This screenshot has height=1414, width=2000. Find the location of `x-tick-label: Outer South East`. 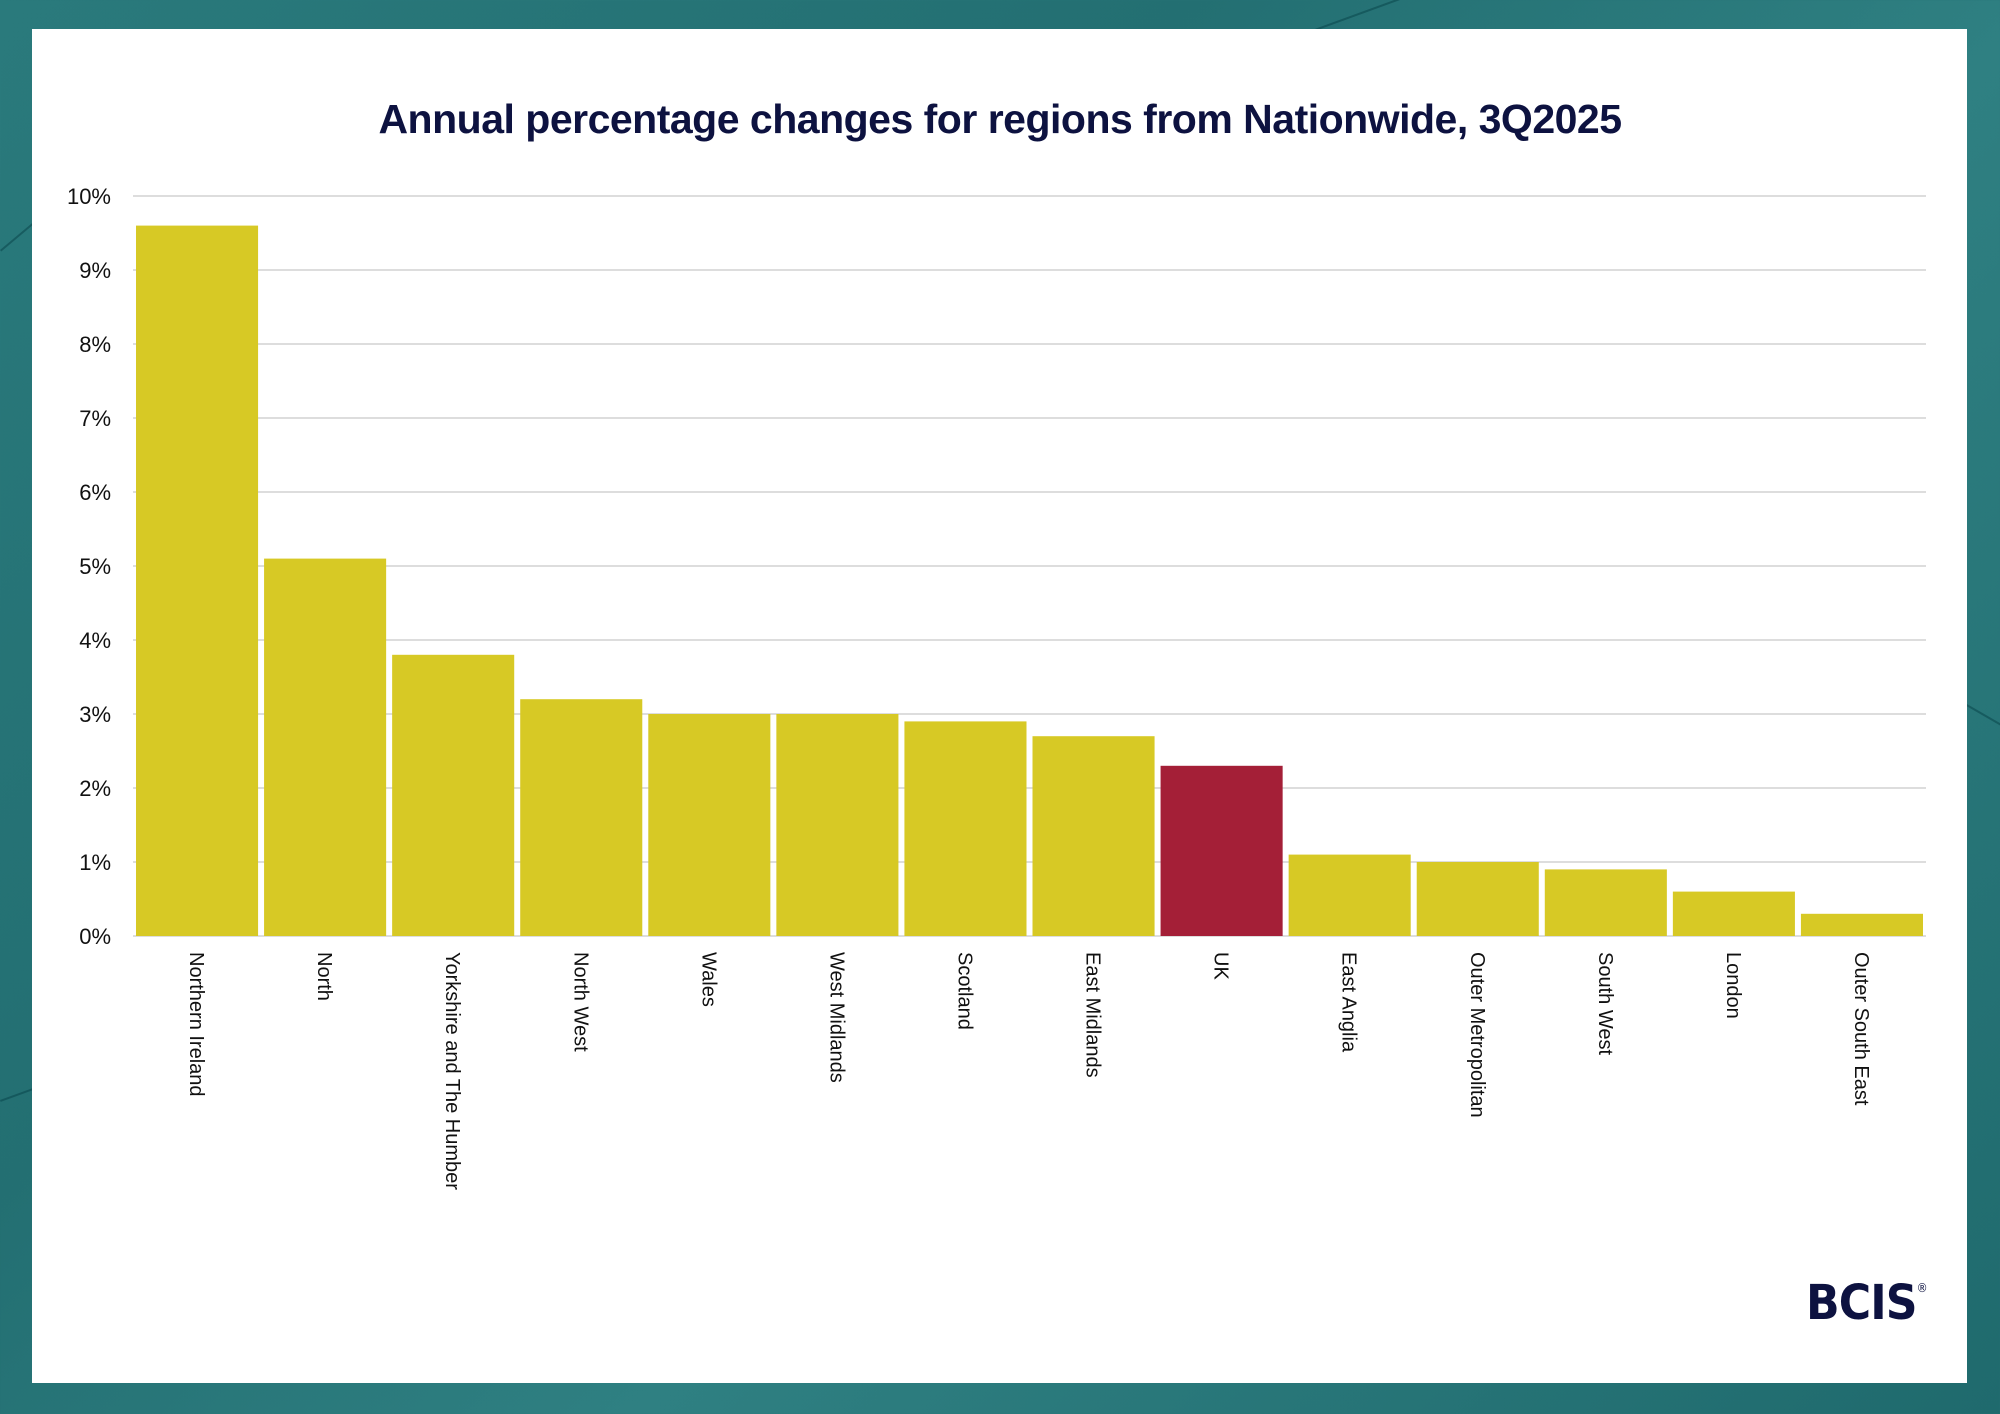

x-tick-label: Outer South East is located at coordinates (1861, 1029).